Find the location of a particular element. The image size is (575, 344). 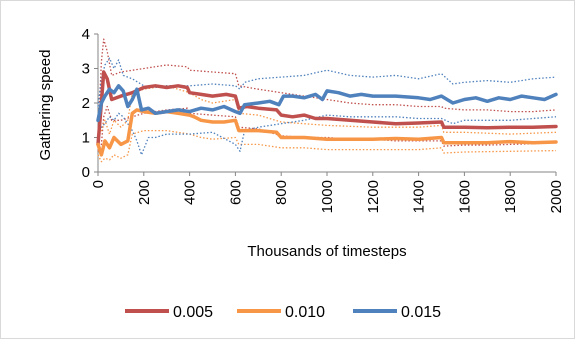

x-tick-label: 1000 is located at coordinates (327, 196).